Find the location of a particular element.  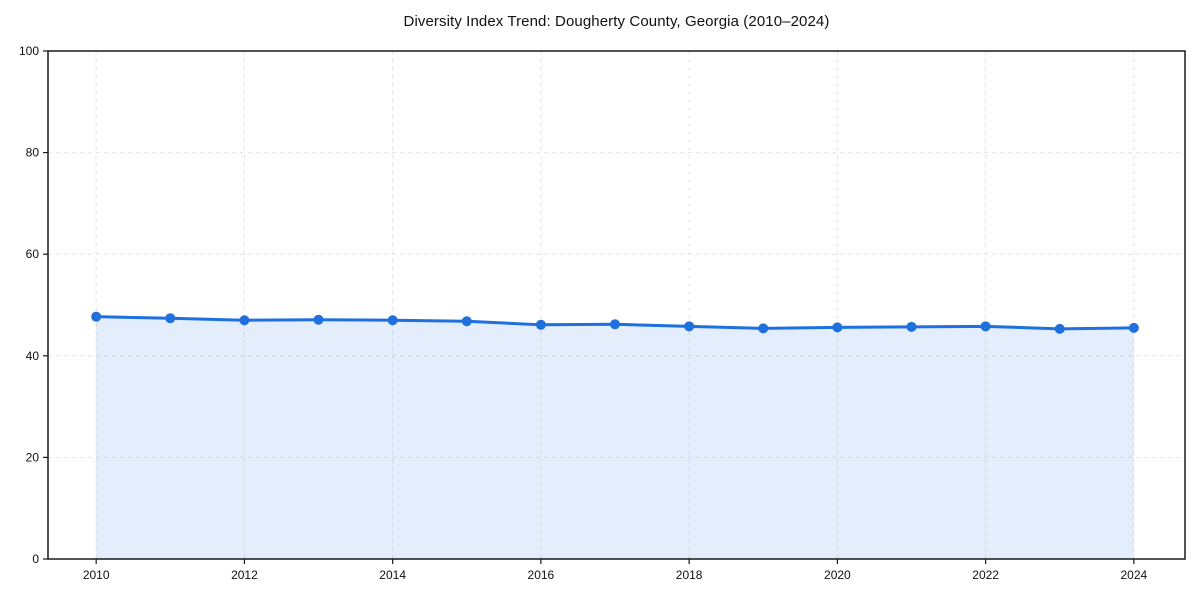

data-point-2018 is located at coordinates (689, 326).